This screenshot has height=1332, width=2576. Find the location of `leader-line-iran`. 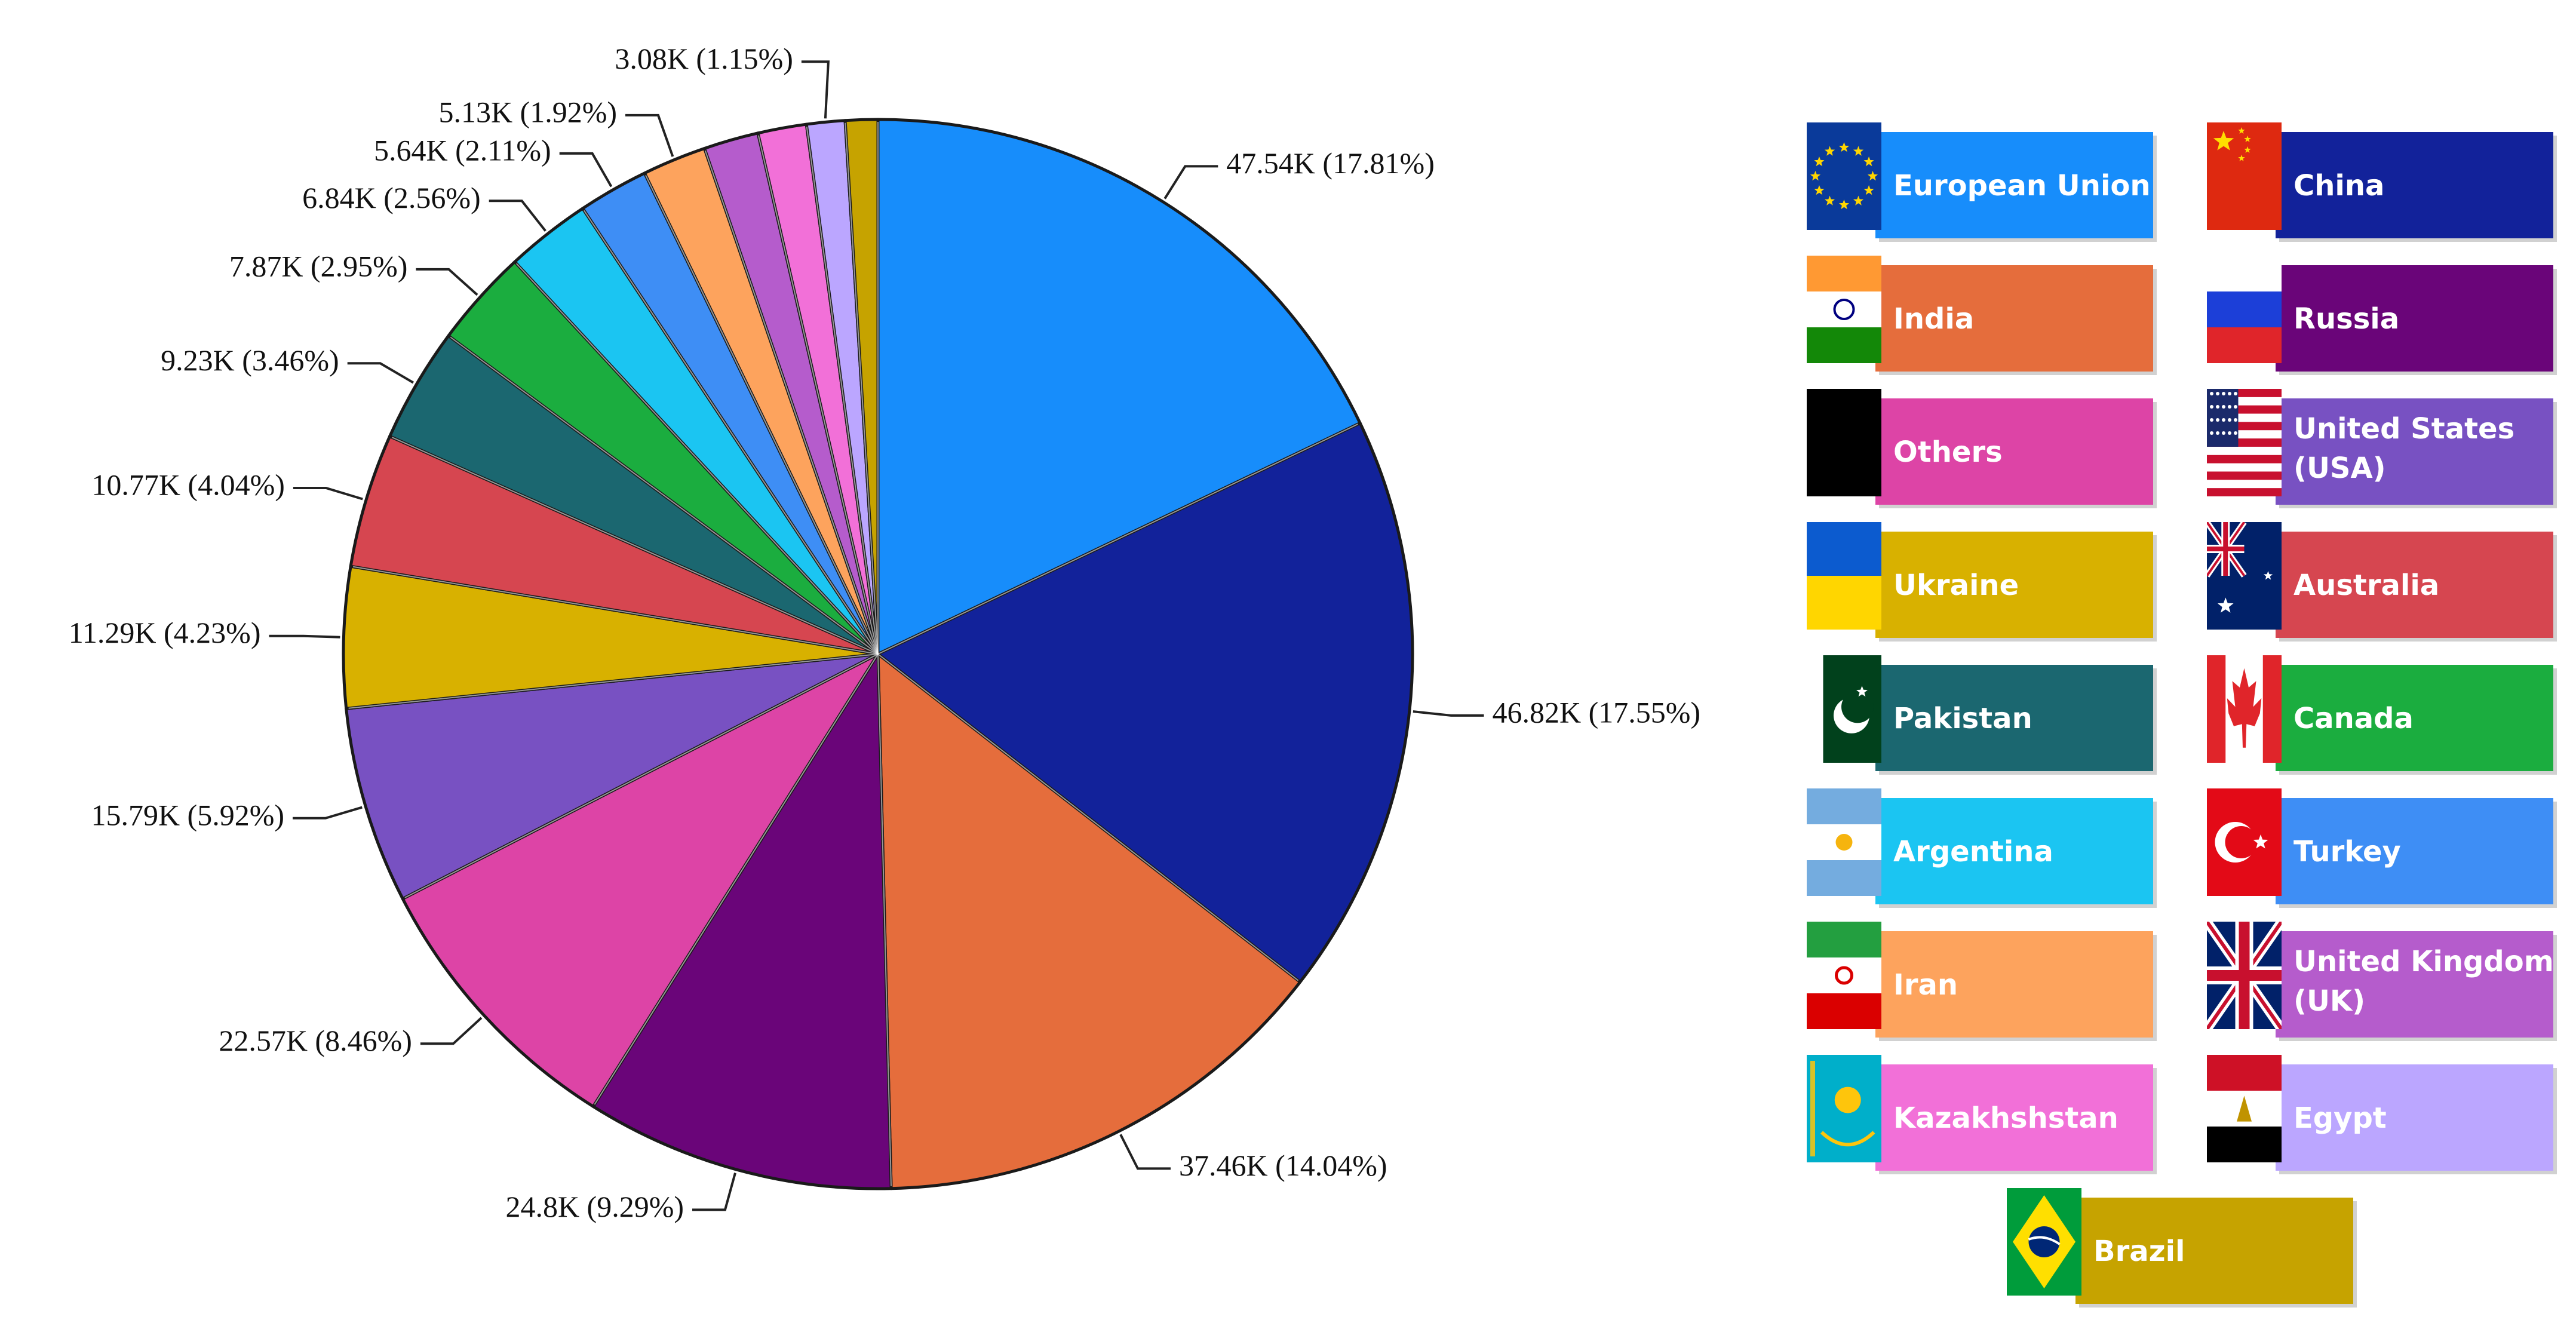

leader-line-iran is located at coordinates (649, 135).